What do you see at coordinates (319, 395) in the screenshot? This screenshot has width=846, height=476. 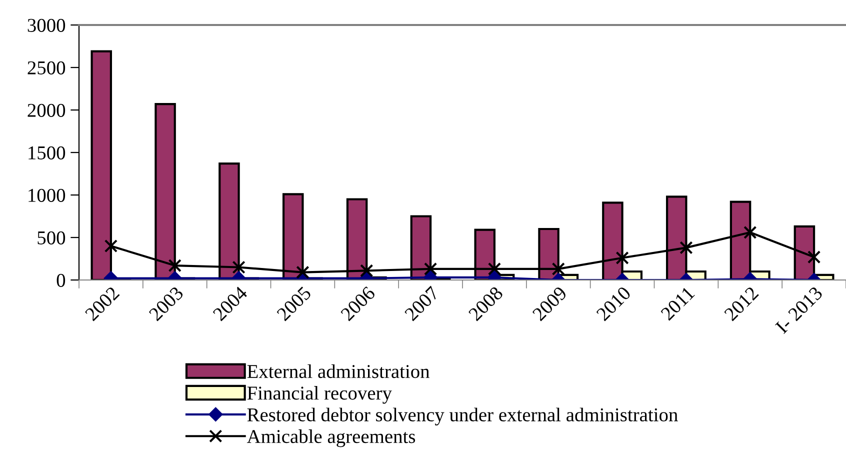 I see `legend-label: Financial recovery` at bounding box center [319, 395].